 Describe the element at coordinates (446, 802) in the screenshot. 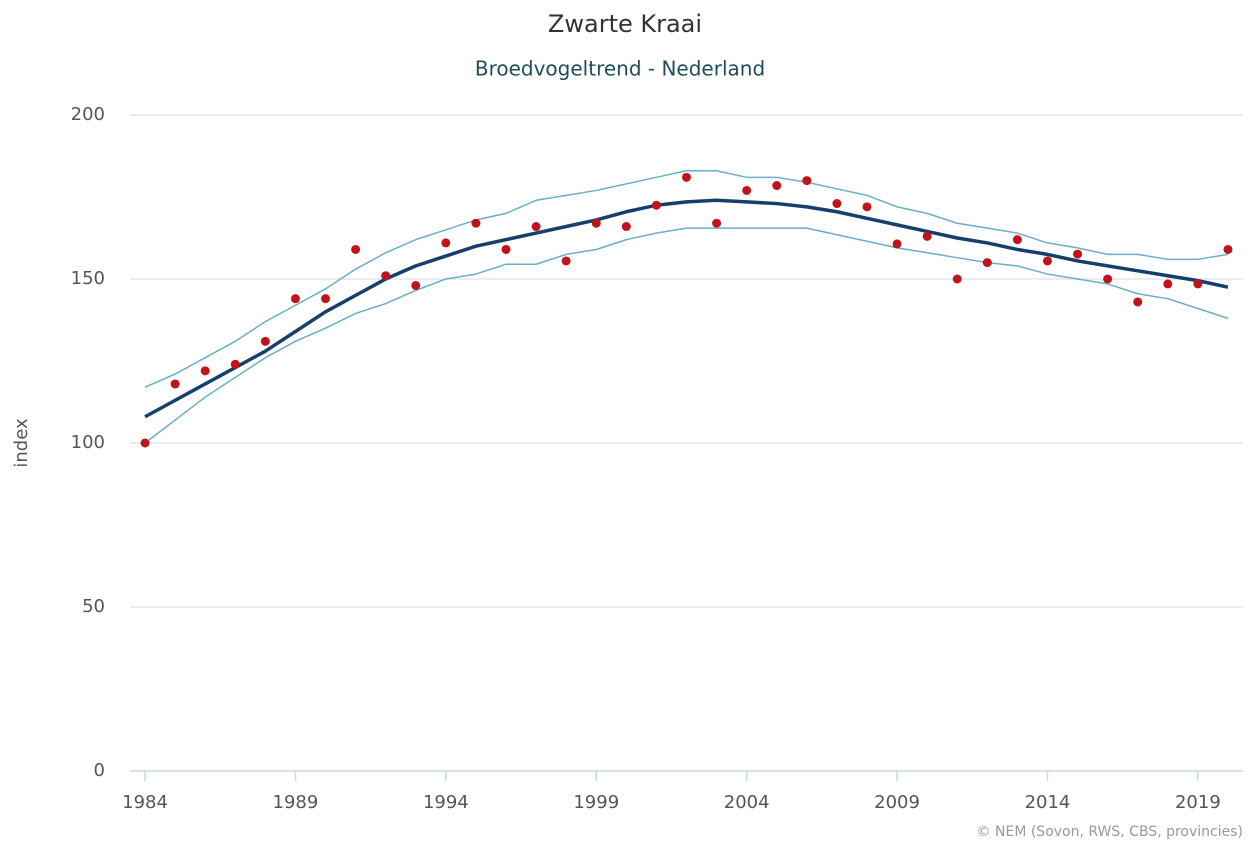

I see `x-tick-label: 1994` at that location.